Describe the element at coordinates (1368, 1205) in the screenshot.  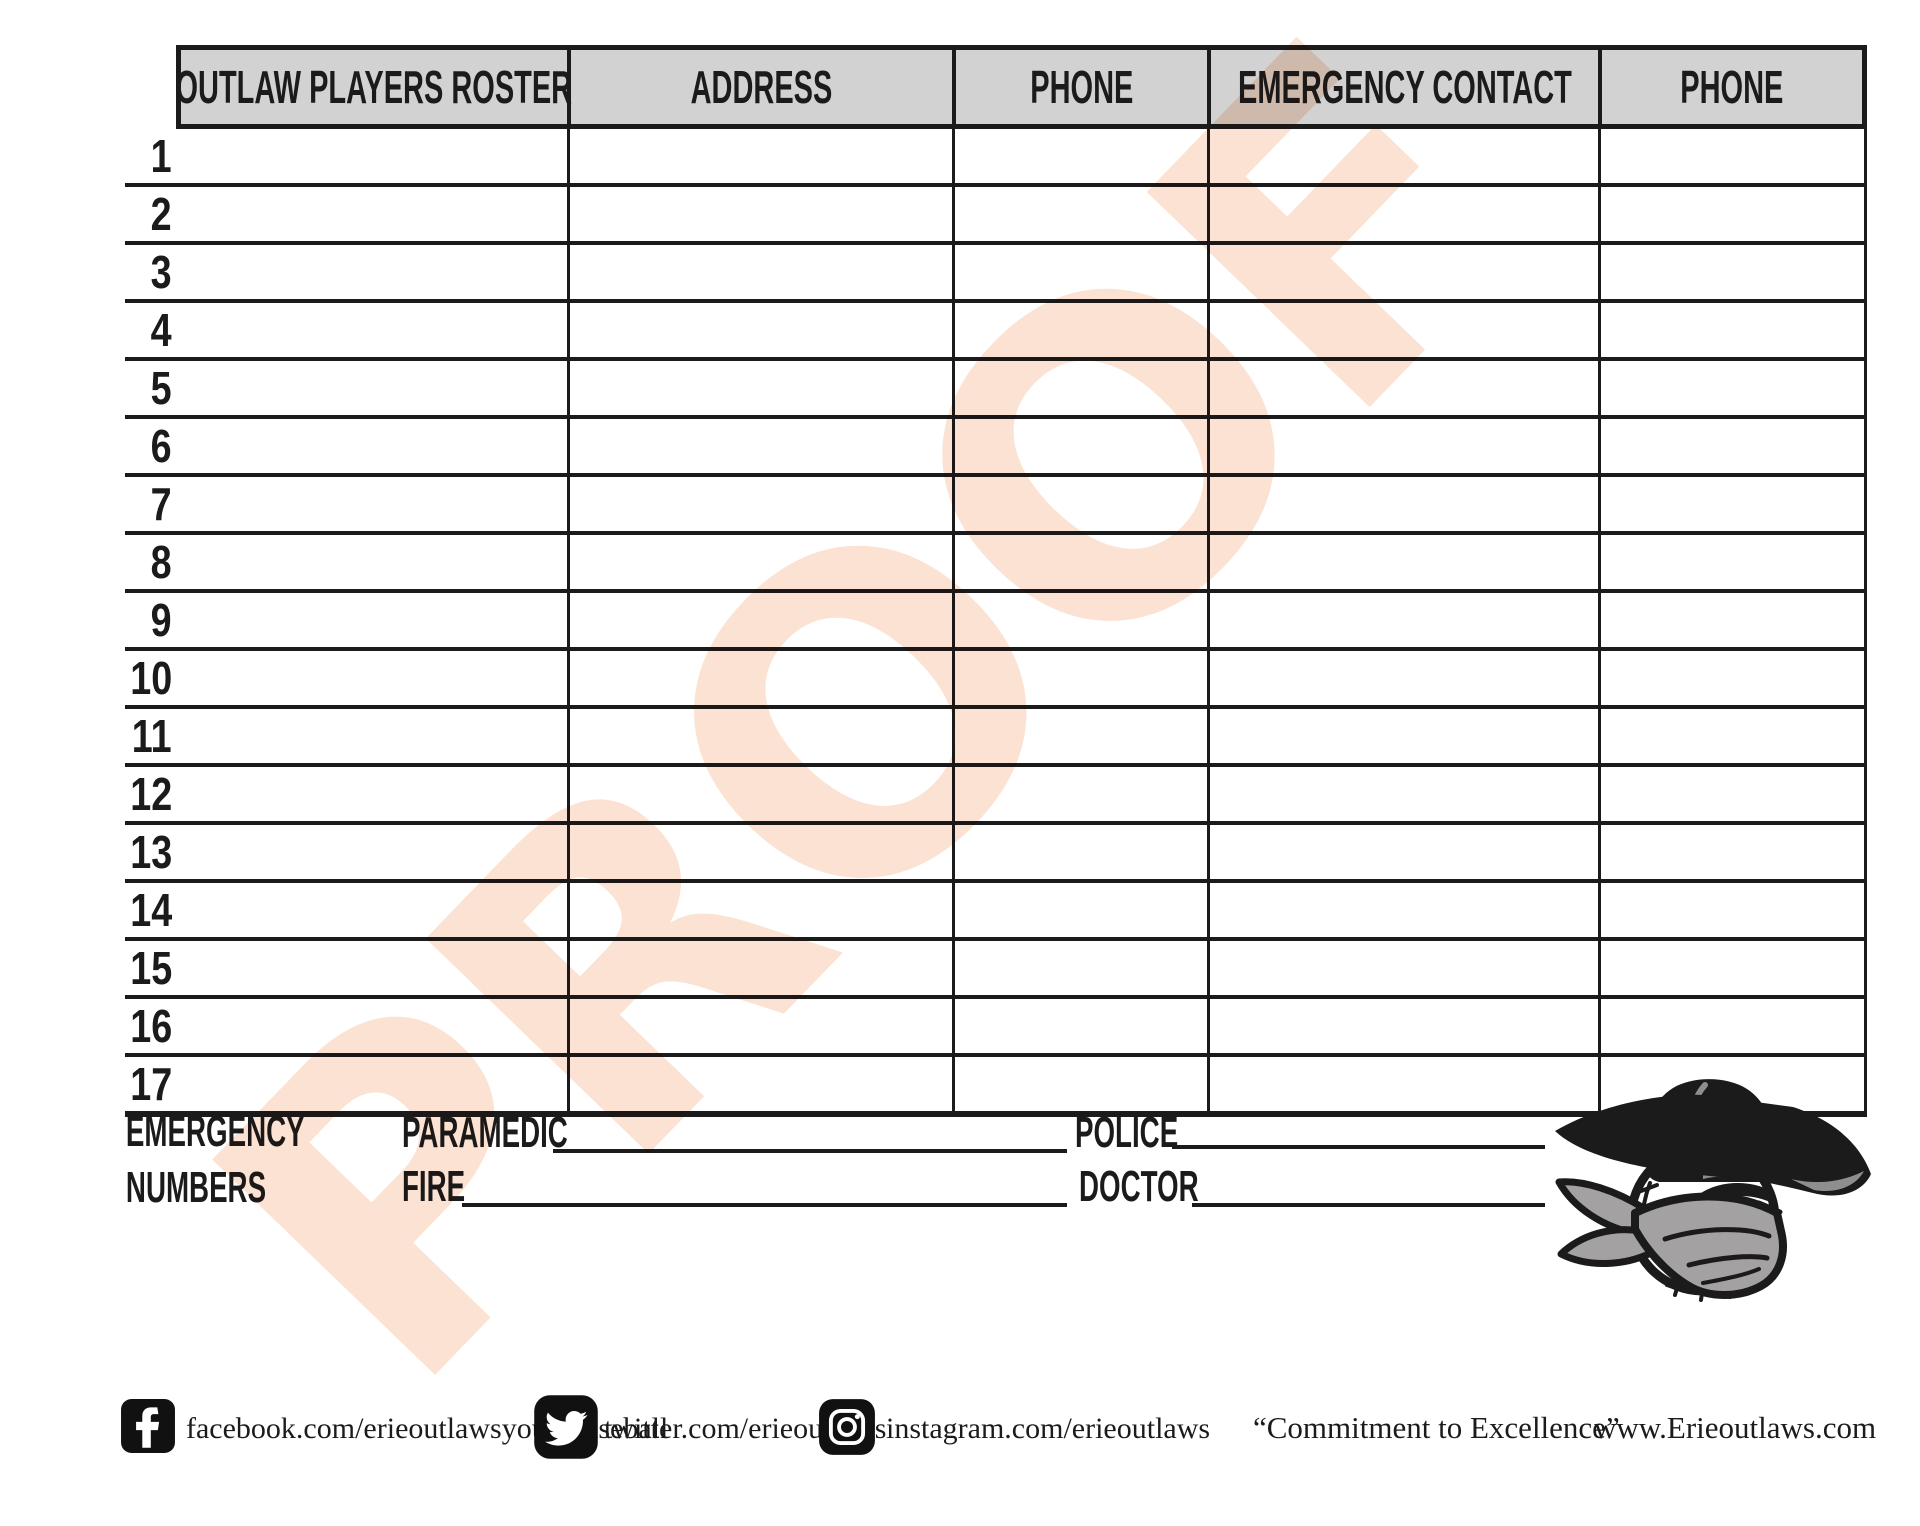
I see `doctor-blank-line` at that location.